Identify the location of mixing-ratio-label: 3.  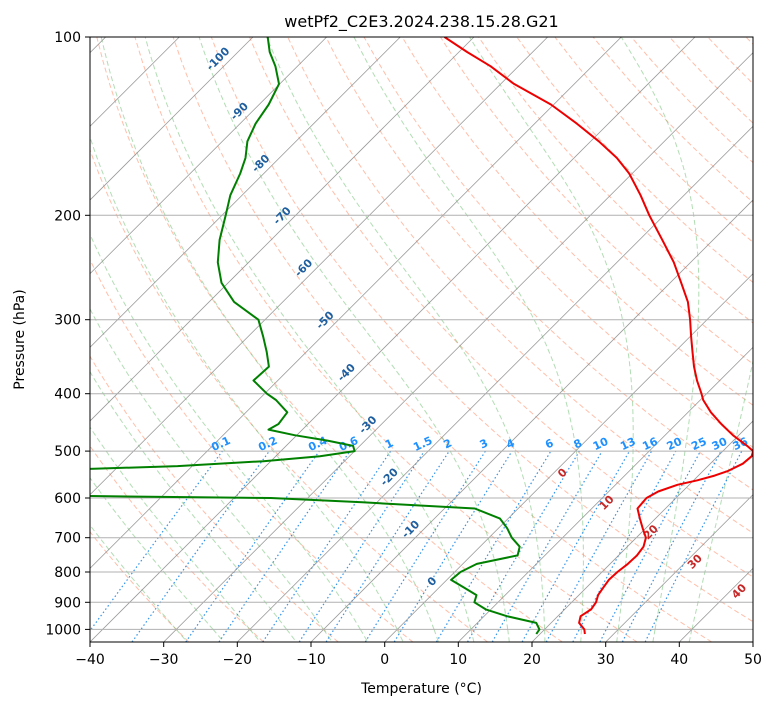
(484, 443).